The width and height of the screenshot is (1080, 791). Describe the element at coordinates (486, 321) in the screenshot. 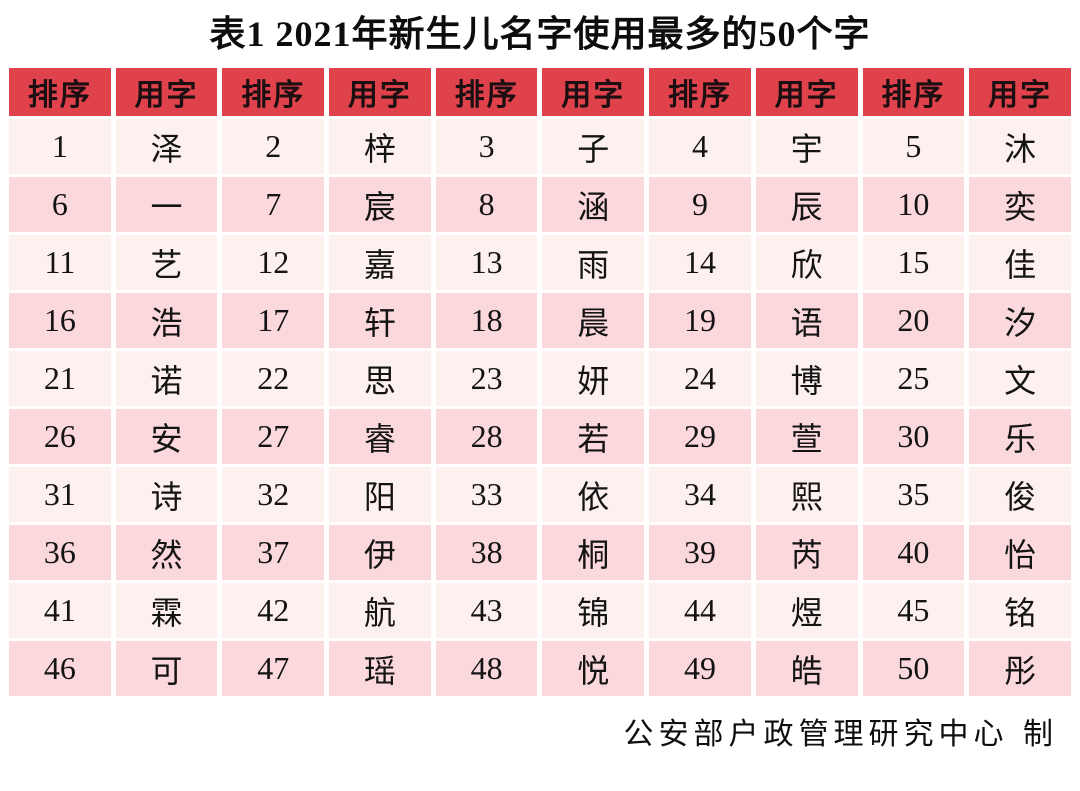

I see `rank-cell: 18` at that location.